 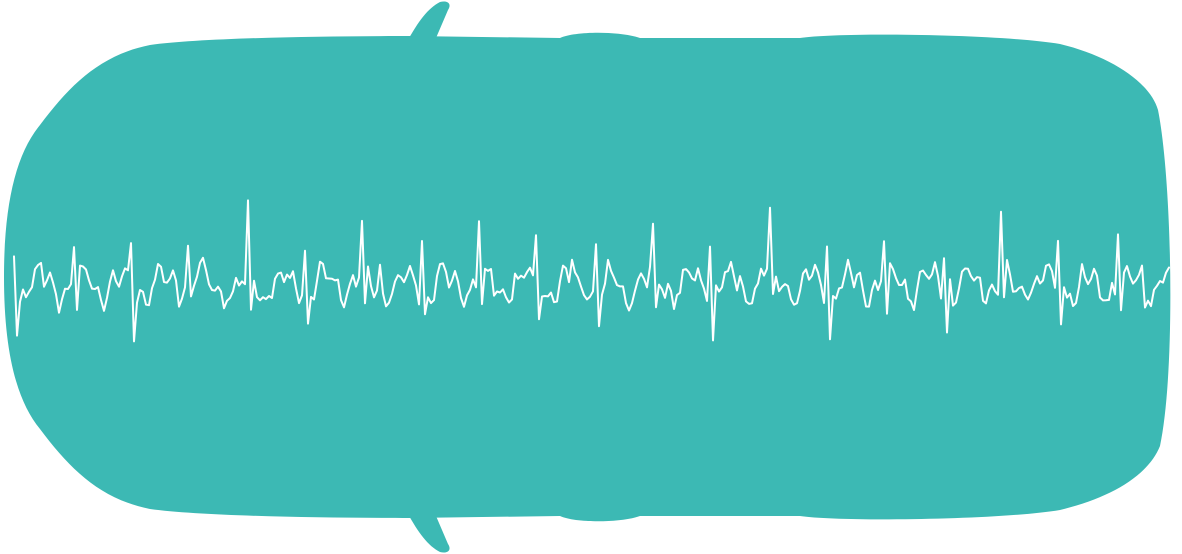 What do you see at coordinates (429, 21) in the screenshot?
I see `left-mirror-top` at bounding box center [429, 21].